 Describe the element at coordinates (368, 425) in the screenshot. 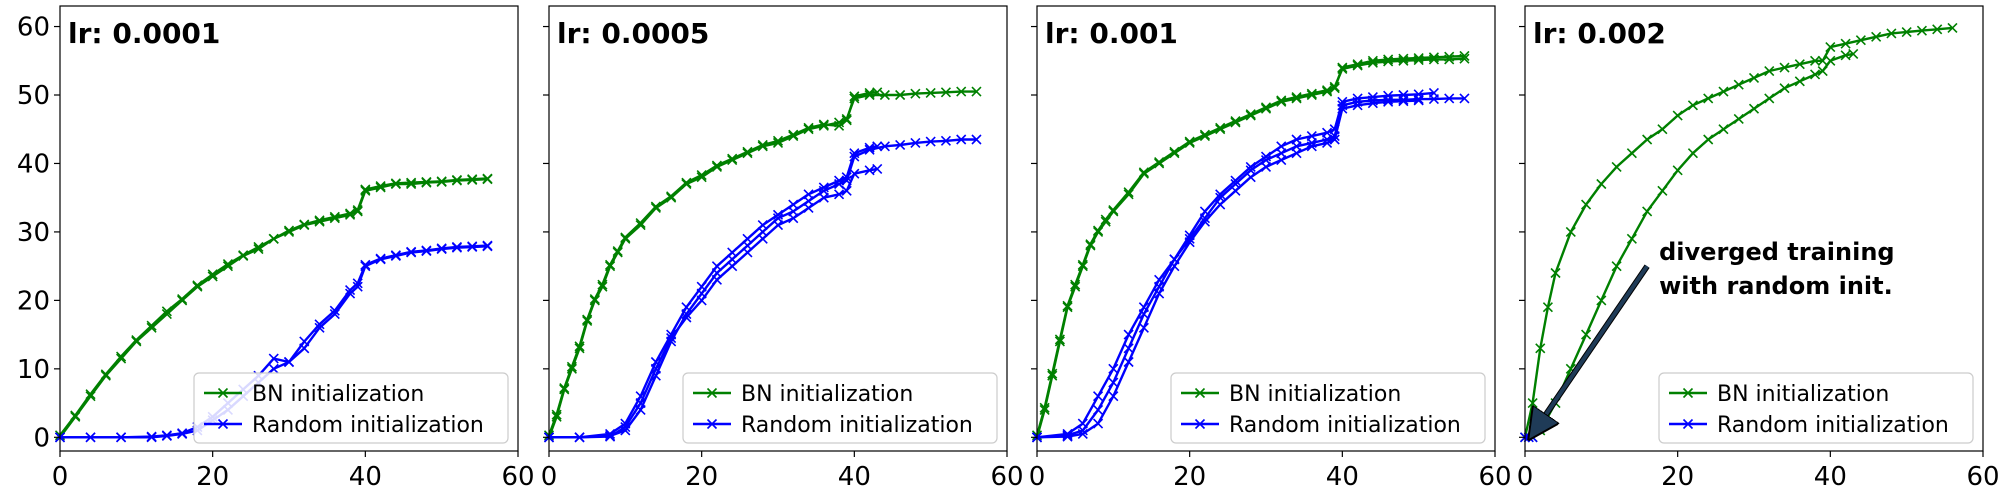

I see `legend-label: Random initialization` at that location.